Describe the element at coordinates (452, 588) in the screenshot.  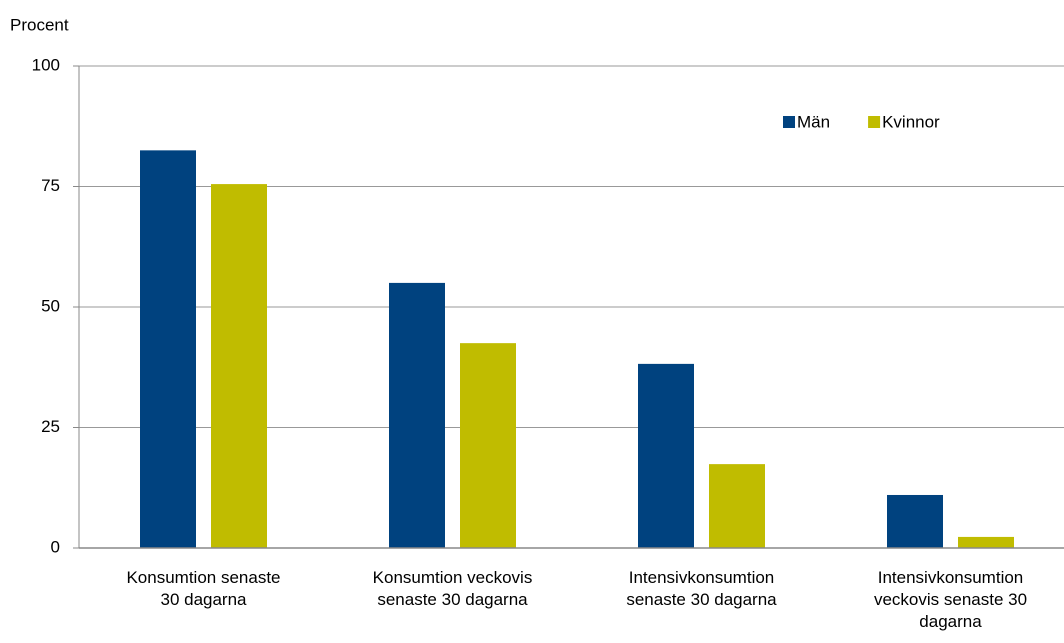
I see `x-tick-label: Konsumtion veckovis senaste 30 dagarna` at that location.